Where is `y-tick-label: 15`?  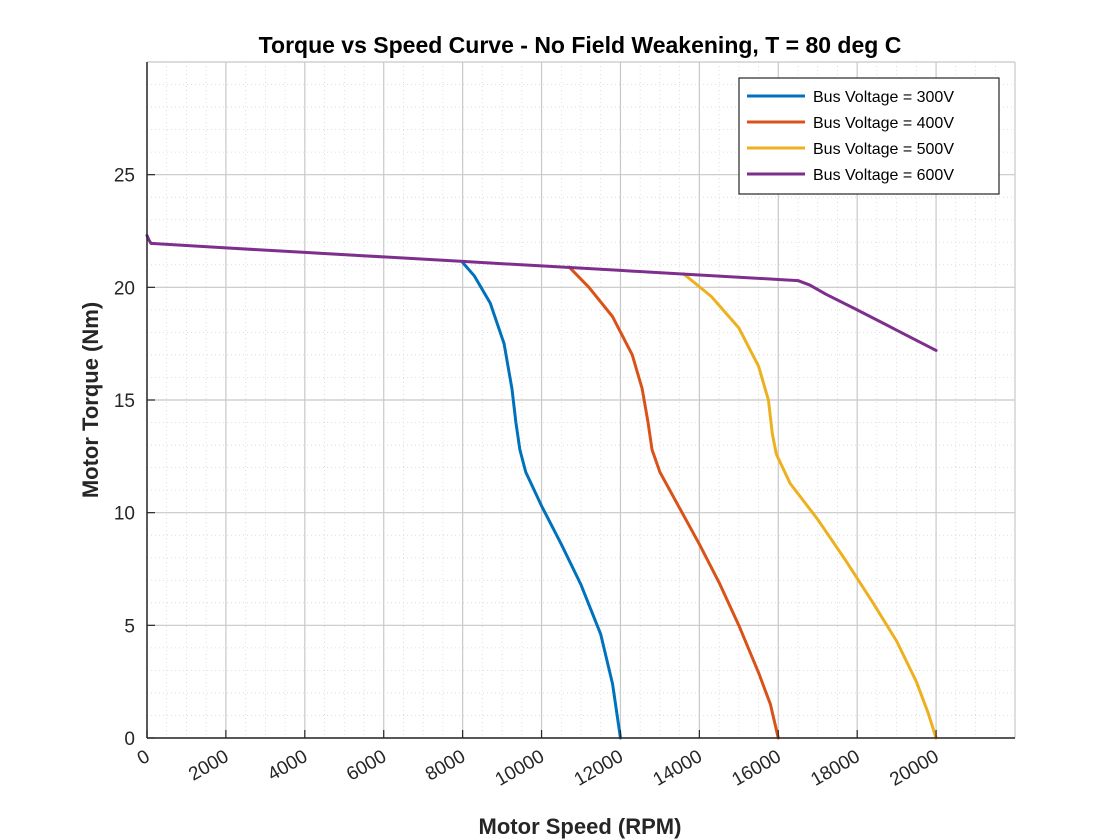
y-tick-label: 15 is located at coordinates (124, 401).